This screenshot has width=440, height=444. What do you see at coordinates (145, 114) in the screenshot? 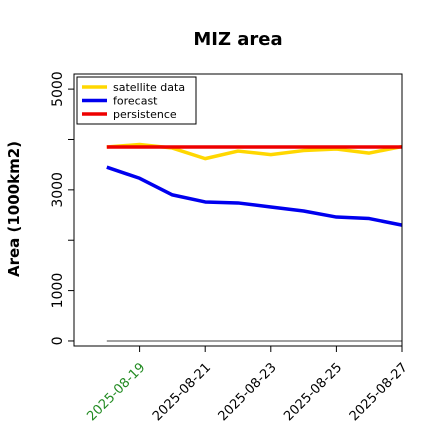
I see `legend-label-3: persistence` at bounding box center [145, 114].